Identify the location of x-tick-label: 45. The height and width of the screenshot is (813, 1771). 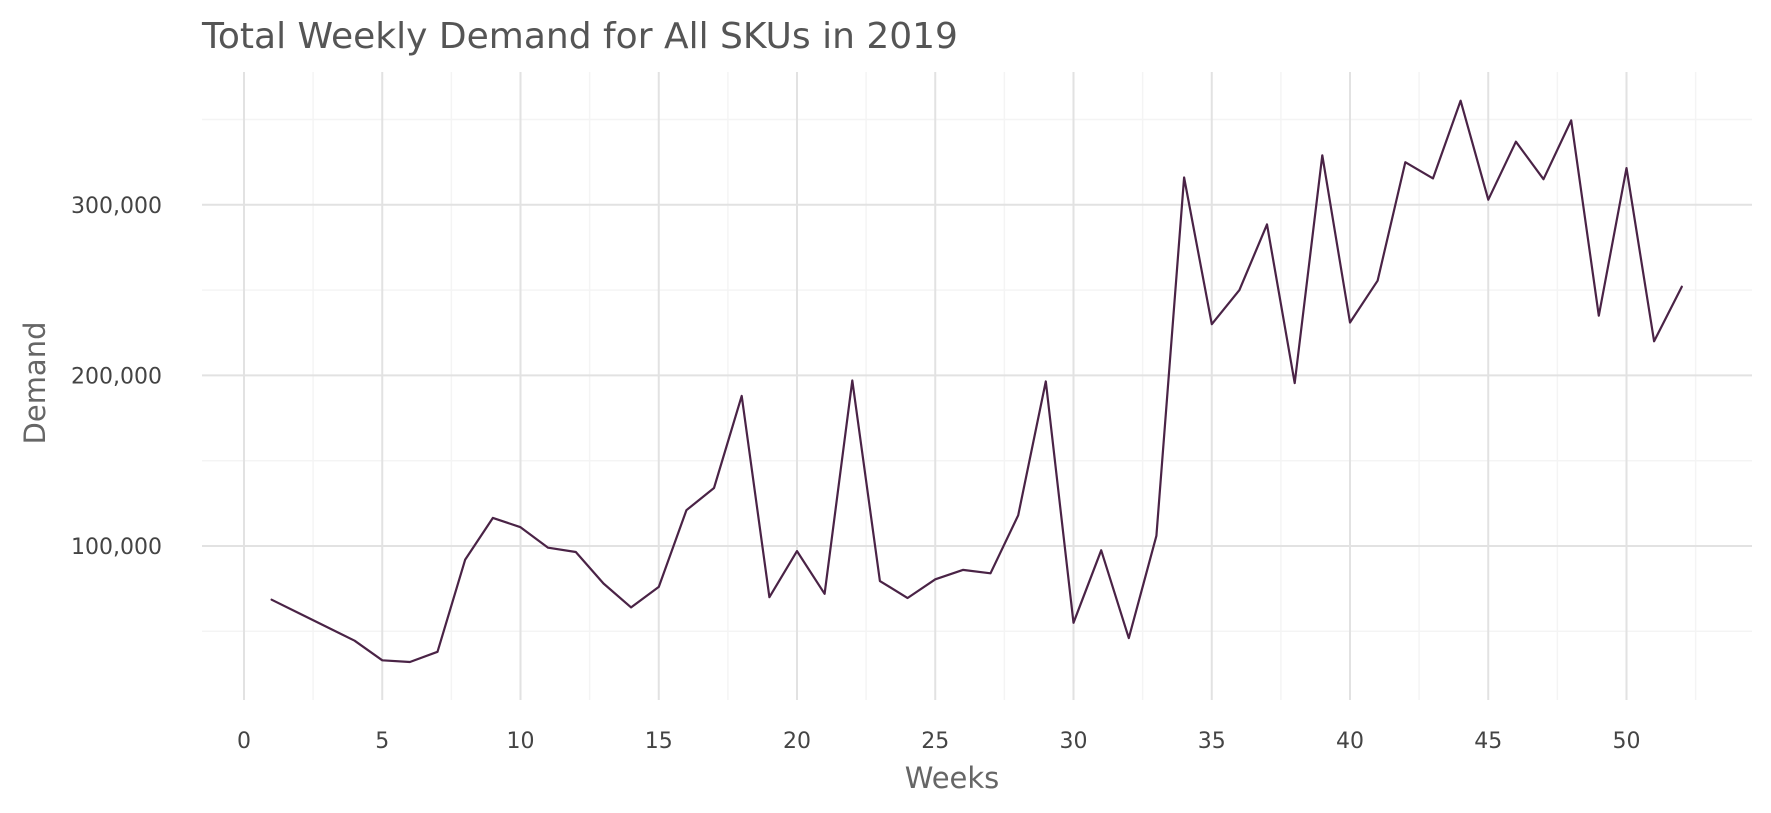
(1488, 741).